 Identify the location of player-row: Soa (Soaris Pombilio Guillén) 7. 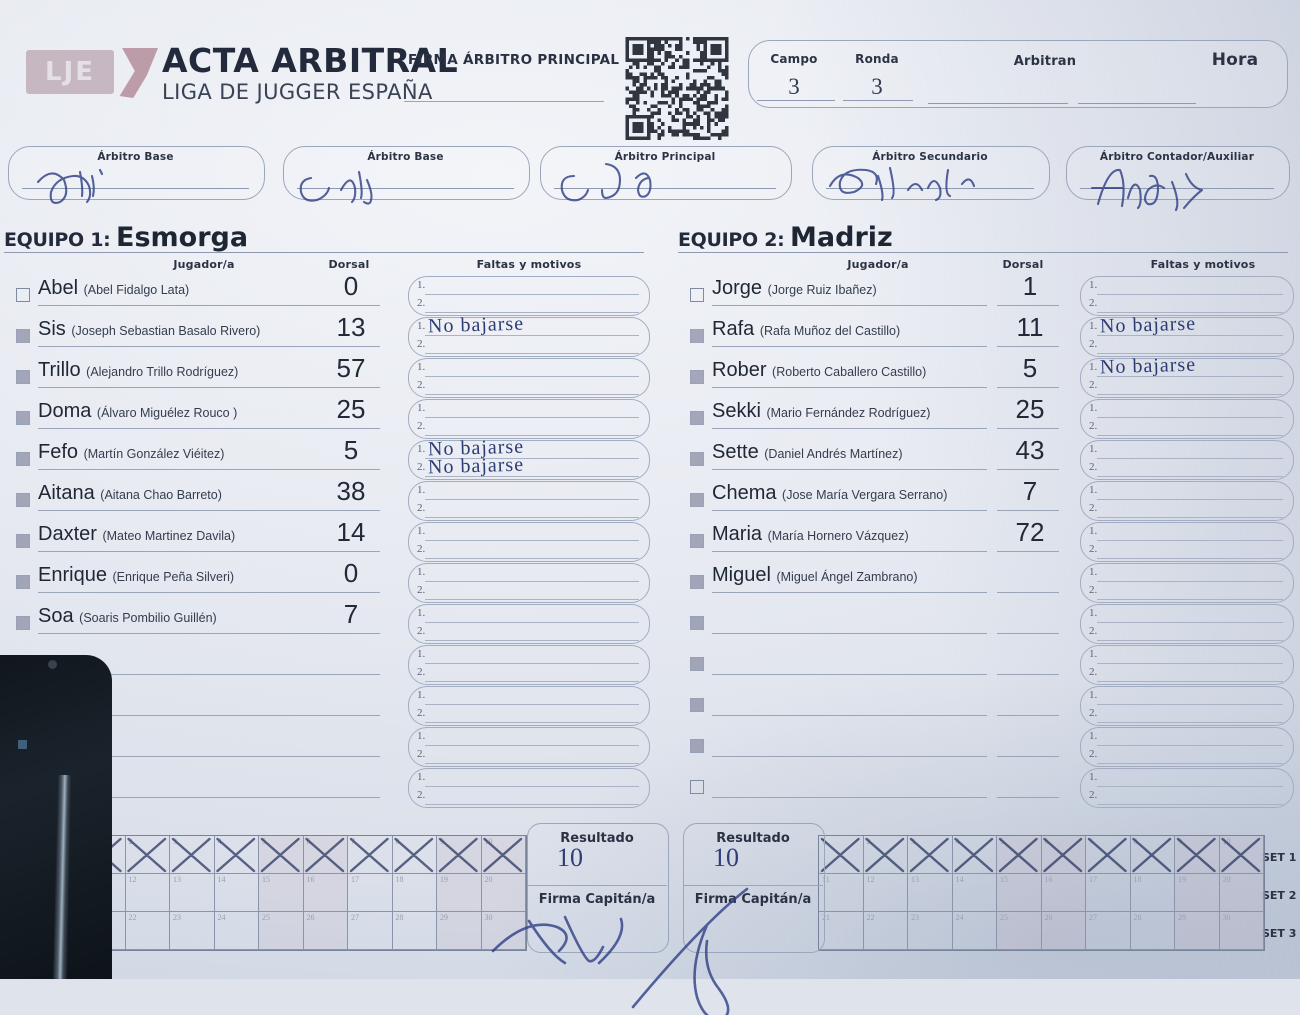
(336, 621).